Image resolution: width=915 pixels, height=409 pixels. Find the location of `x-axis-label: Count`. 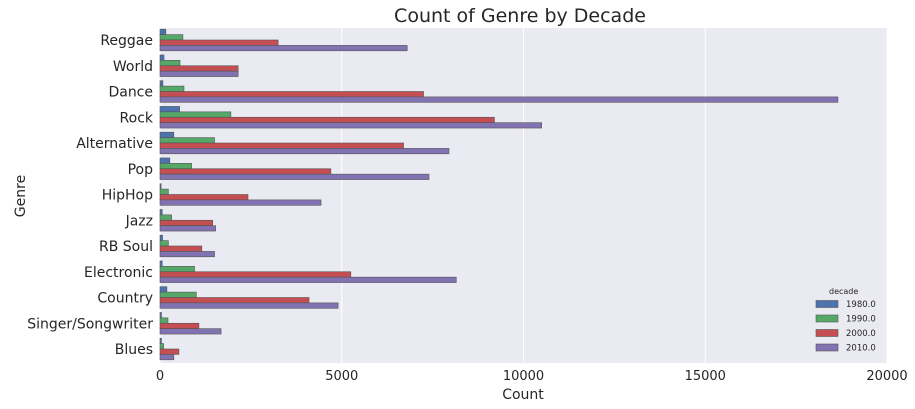

x-axis-label: Count is located at coordinates (523, 395).